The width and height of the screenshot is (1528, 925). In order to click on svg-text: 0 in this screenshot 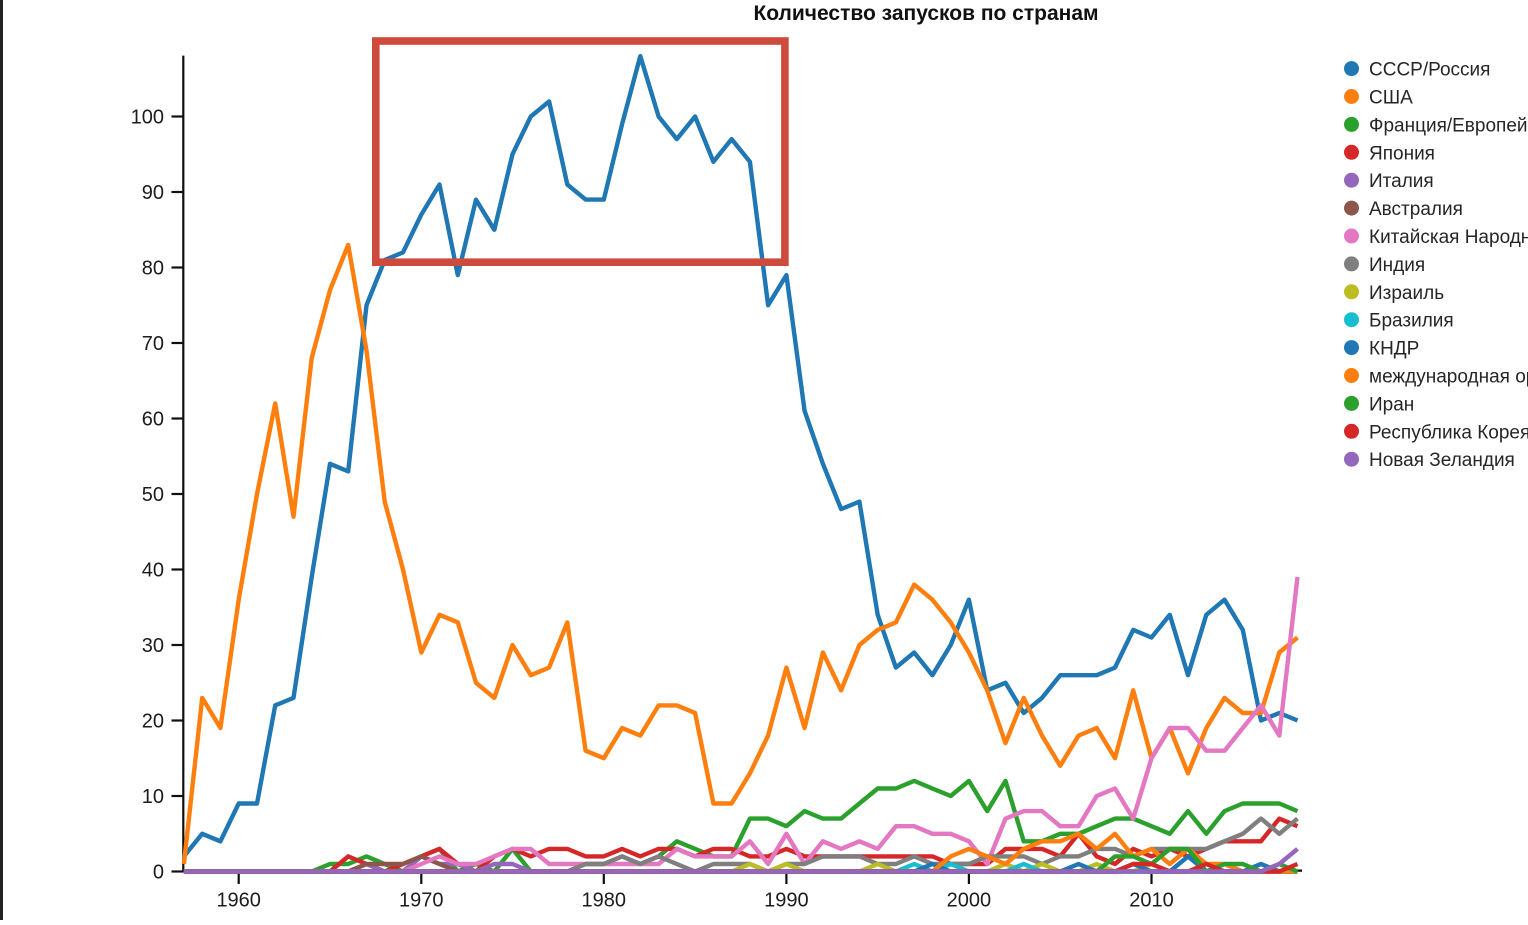, I will do `click(158, 873)`.